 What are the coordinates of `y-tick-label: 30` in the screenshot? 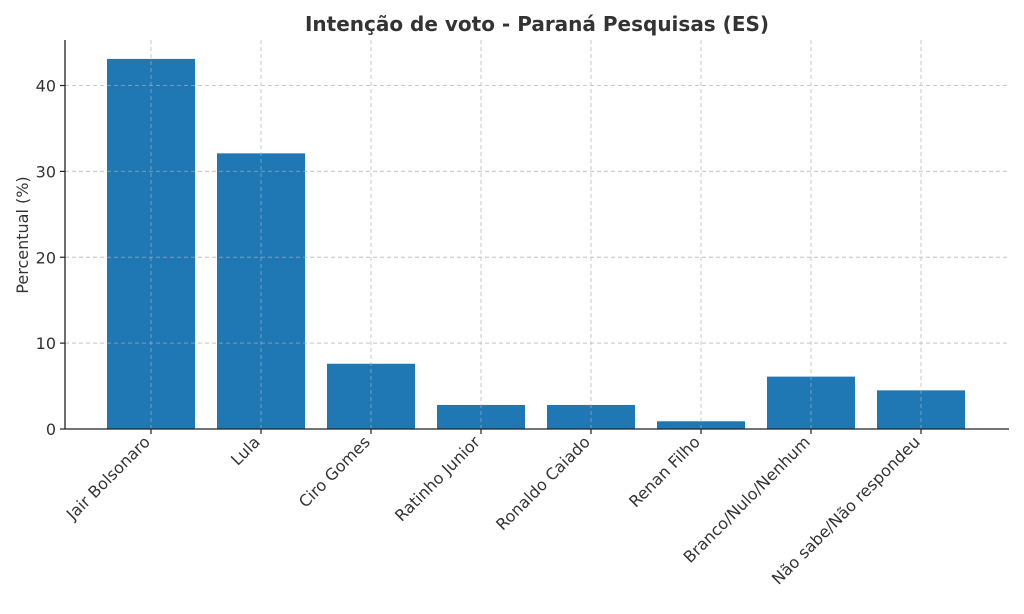 It's located at (46, 171).